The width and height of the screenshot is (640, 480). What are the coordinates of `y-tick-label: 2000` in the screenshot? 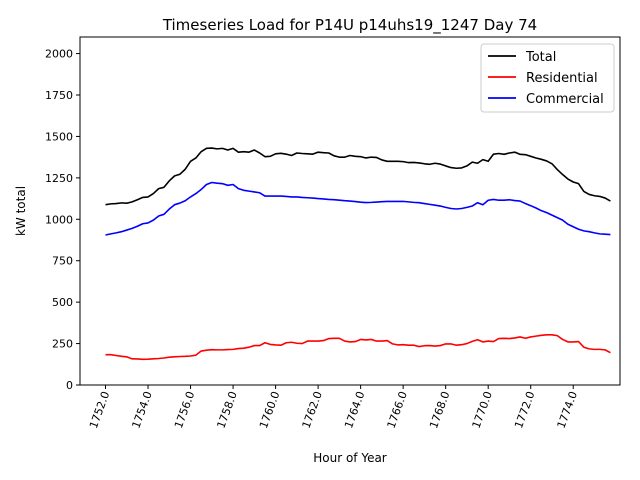 It's located at (59, 54).